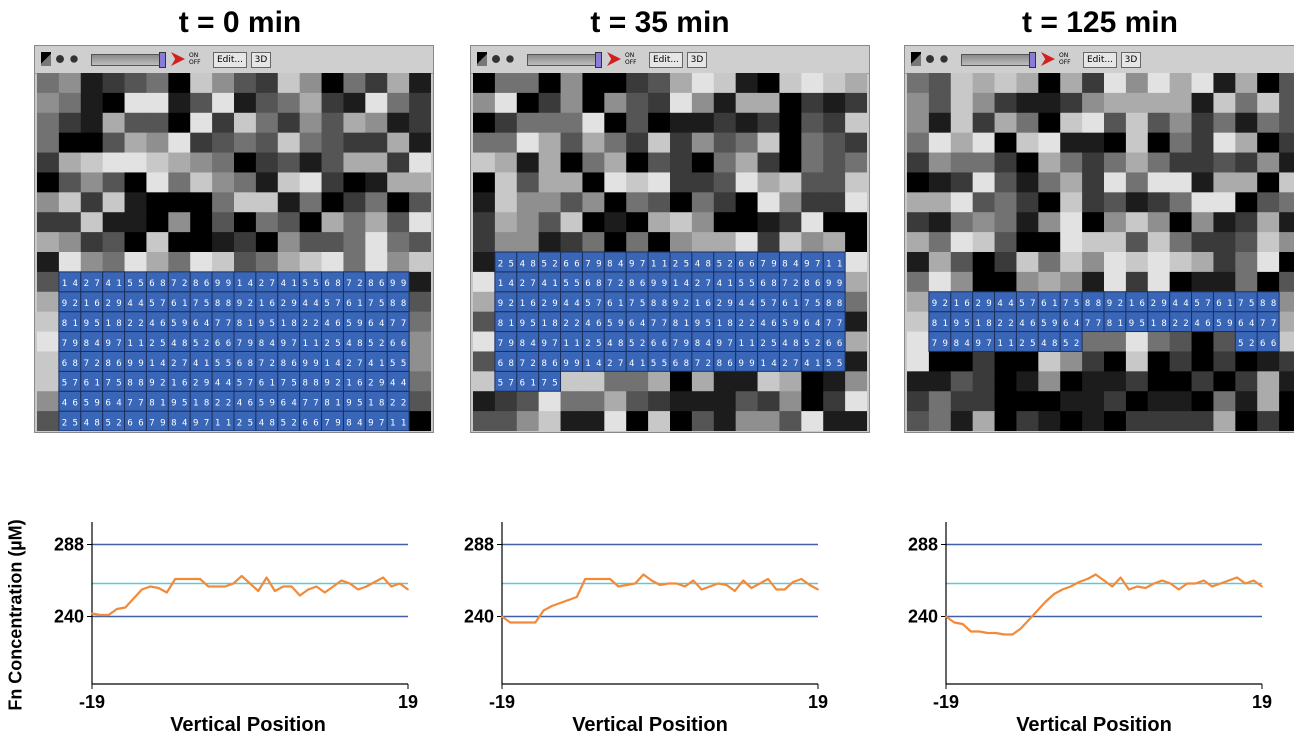 The height and width of the screenshot is (742, 1294). What do you see at coordinates (818, 701) in the screenshot?
I see `x-tick-label: 19` at bounding box center [818, 701].